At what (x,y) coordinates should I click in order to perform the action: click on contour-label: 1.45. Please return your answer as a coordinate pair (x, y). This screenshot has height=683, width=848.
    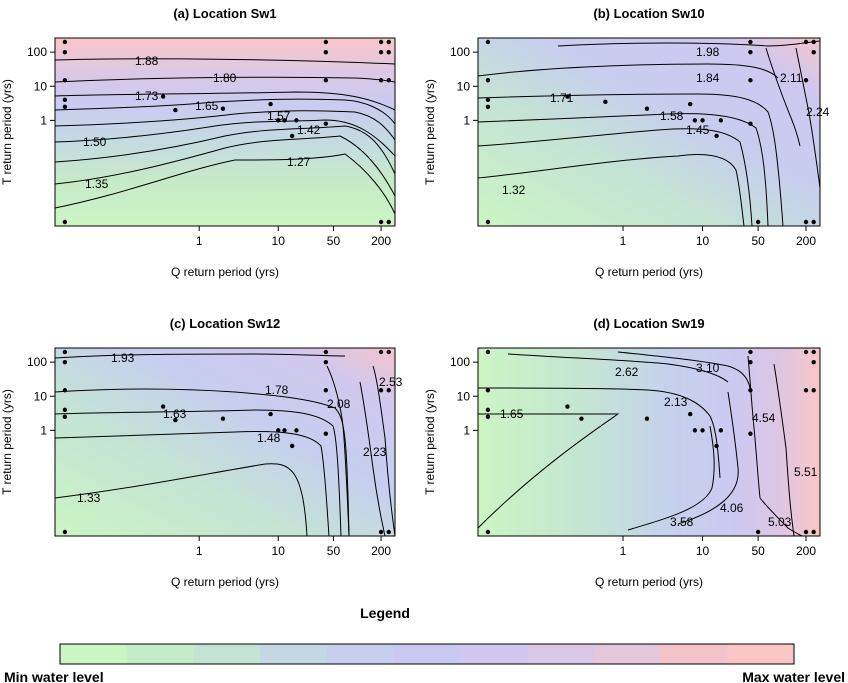
    Looking at the image, I should click on (698, 130).